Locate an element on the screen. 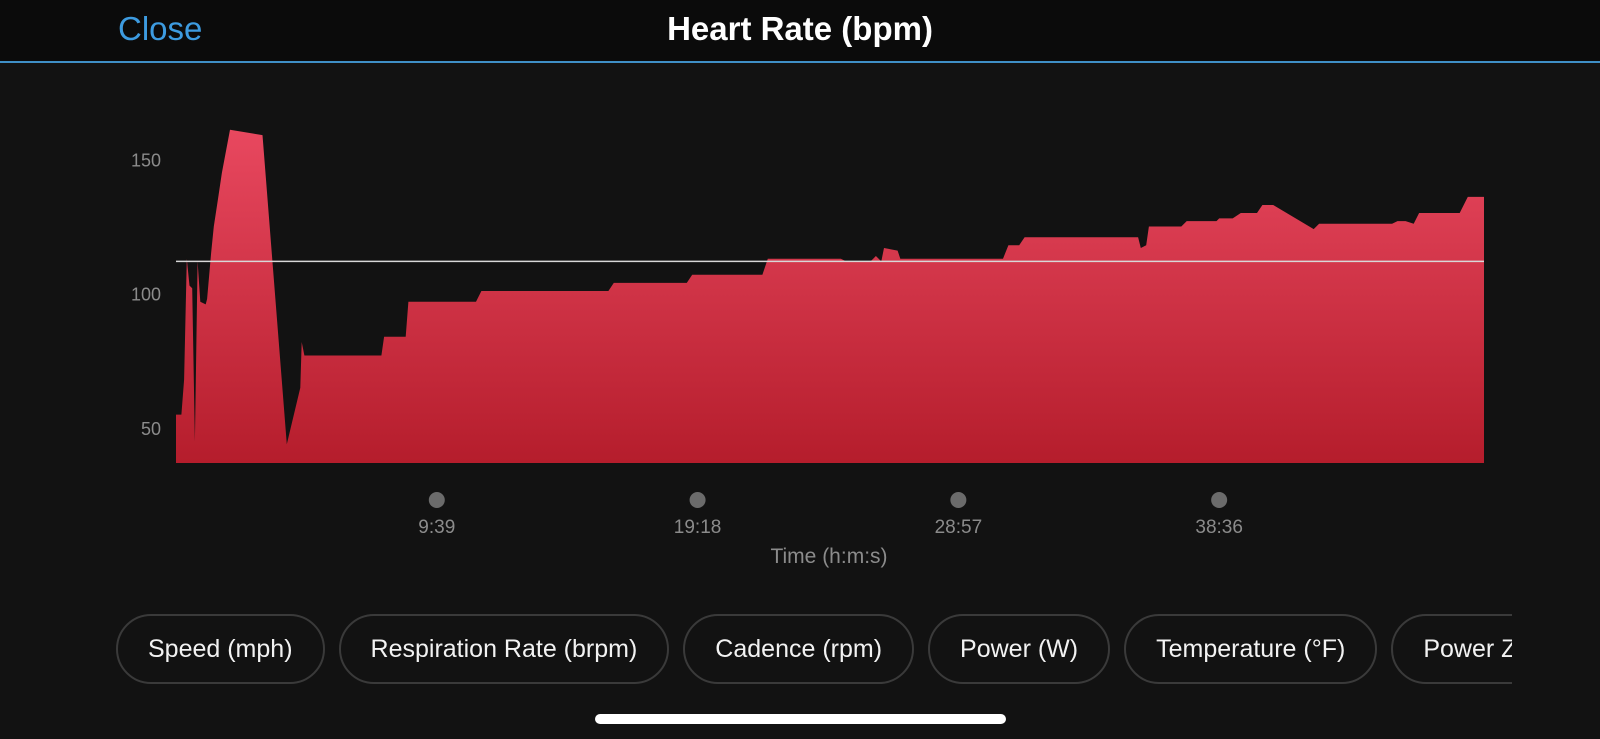 Image resolution: width=1600 pixels, height=739 pixels. y-tick-label: 150 is located at coordinates (146, 160).